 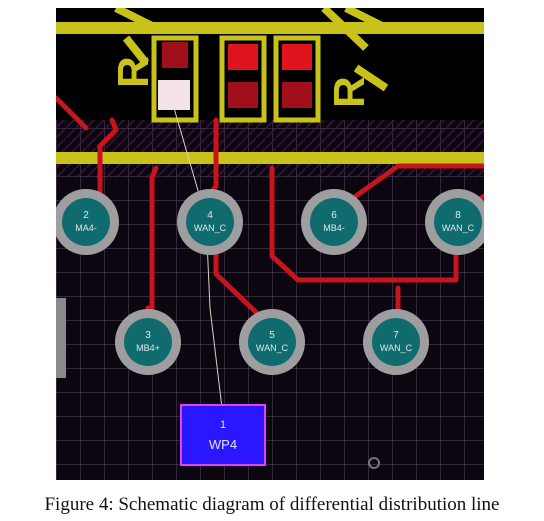 What do you see at coordinates (210, 215) in the screenshot?
I see `pad-number: 4` at bounding box center [210, 215].